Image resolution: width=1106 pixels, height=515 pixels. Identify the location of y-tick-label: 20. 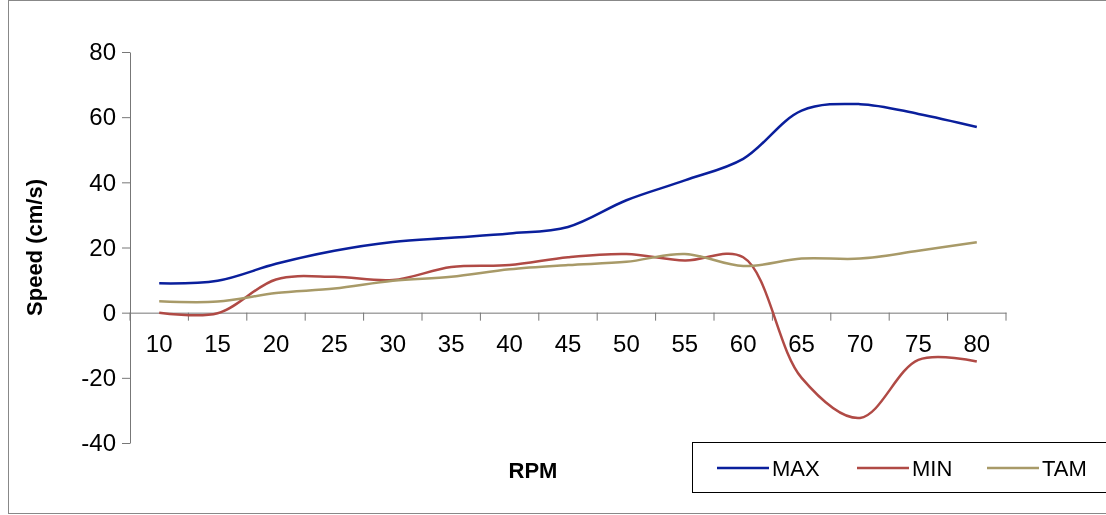
(102, 247).